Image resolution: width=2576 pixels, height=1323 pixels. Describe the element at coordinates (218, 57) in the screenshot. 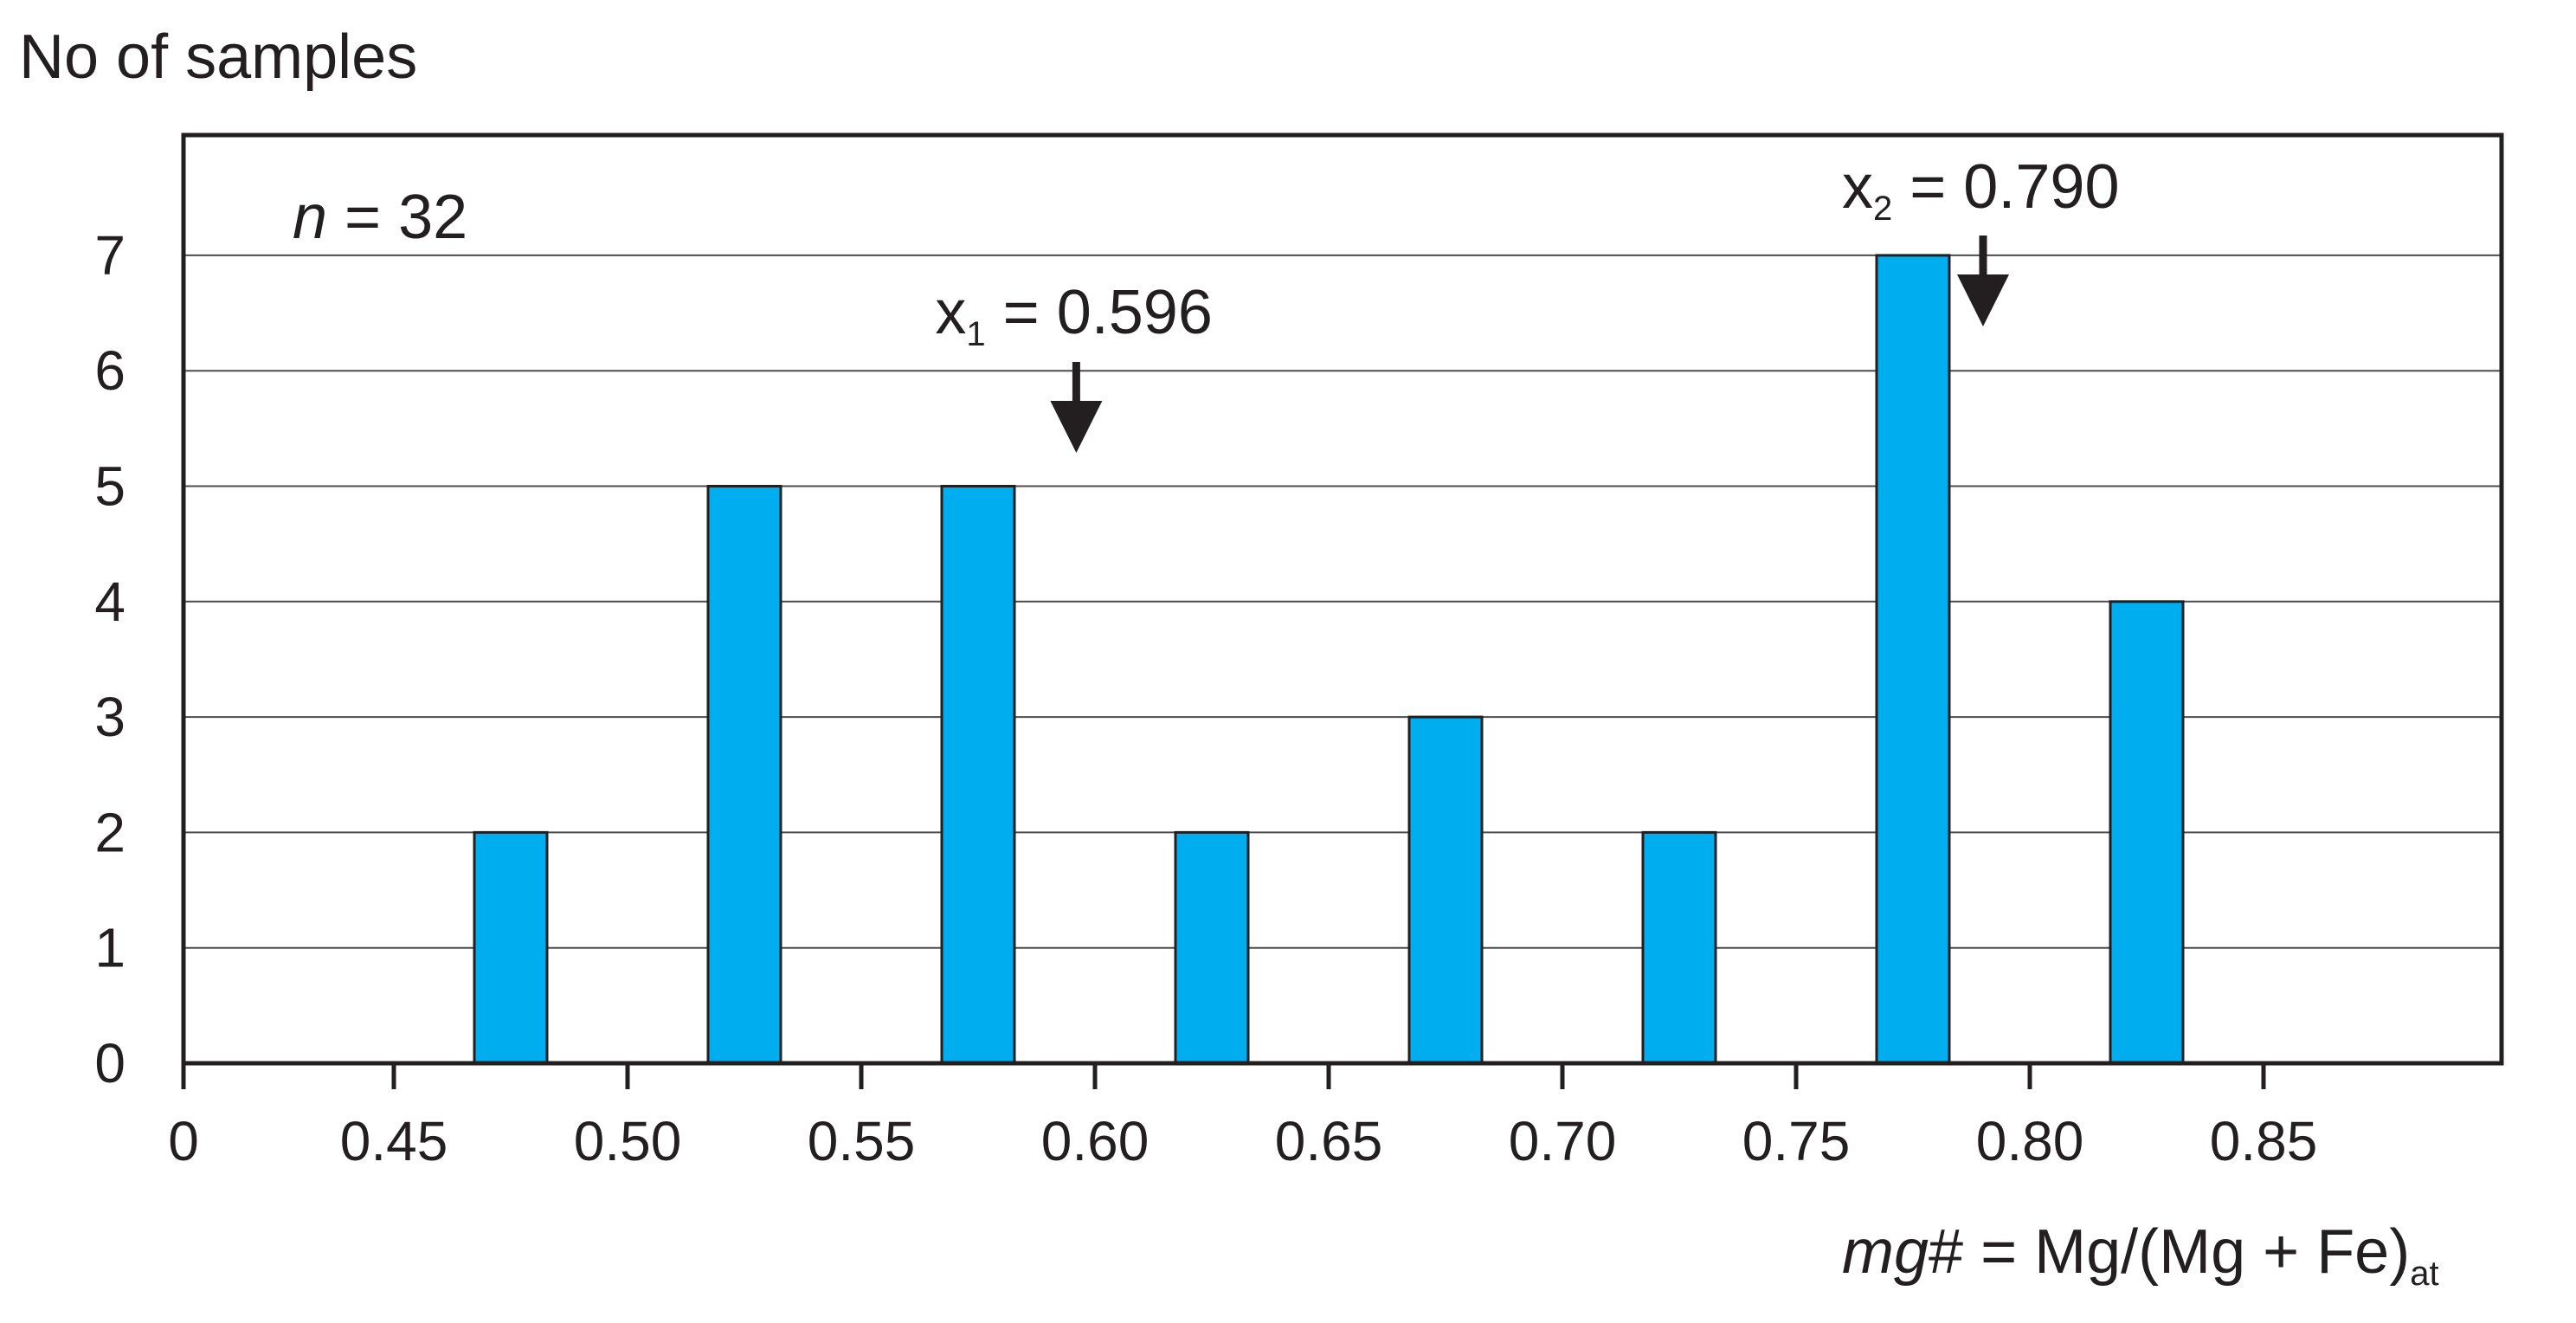

I see `y-axis-title: No of samples` at that location.